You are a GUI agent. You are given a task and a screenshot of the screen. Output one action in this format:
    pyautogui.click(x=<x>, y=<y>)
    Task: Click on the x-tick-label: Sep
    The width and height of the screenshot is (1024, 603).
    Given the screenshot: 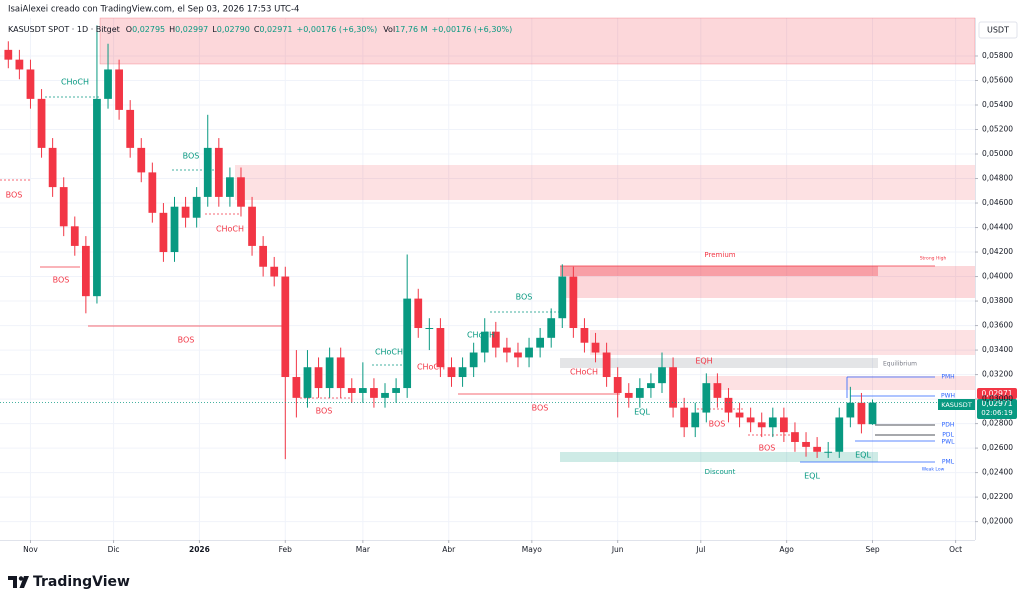 What is the action you would take?
    pyautogui.click(x=872, y=549)
    